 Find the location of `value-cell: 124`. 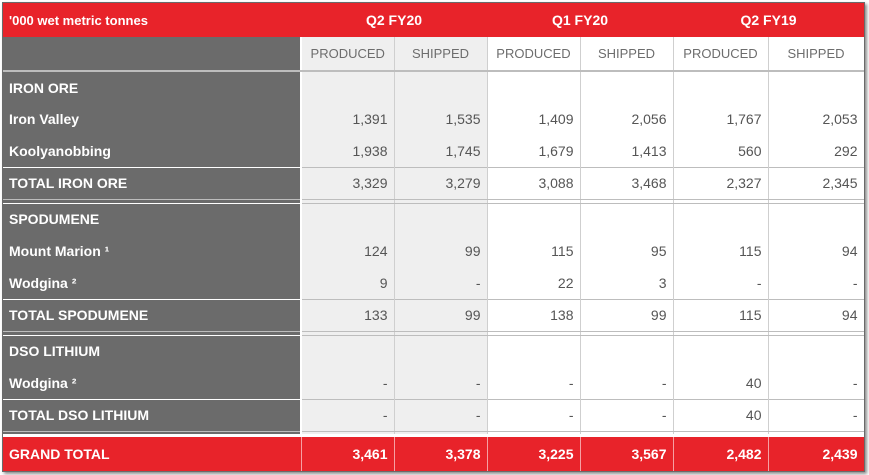

value-cell: 124 is located at coordinates (348, 251).